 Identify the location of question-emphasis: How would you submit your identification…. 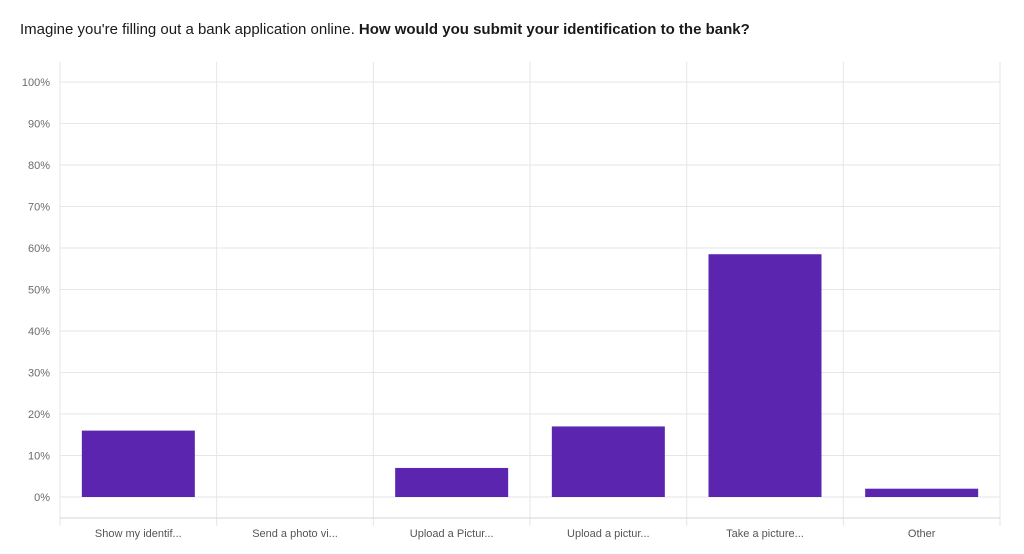
(554, 29).